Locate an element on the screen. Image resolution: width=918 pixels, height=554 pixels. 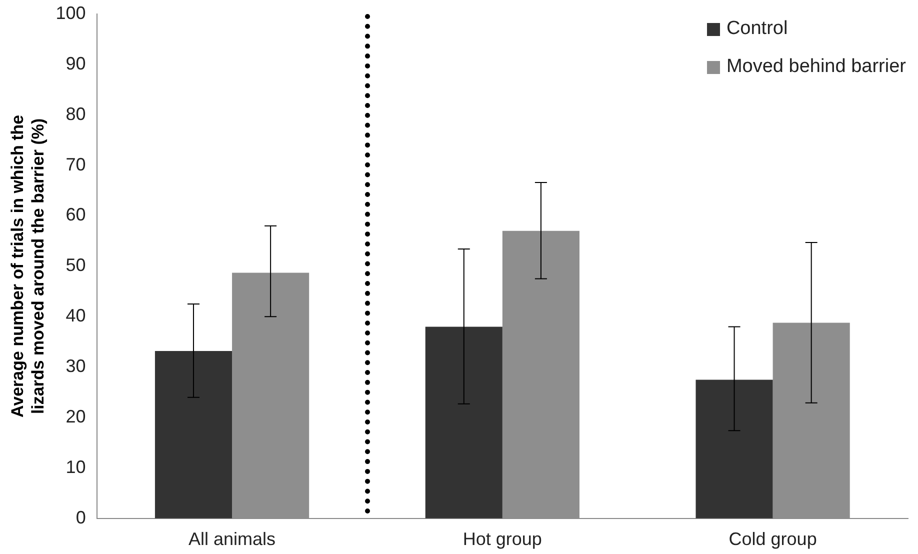
y-tick-label: 0 is located at coordinates (81, 517).